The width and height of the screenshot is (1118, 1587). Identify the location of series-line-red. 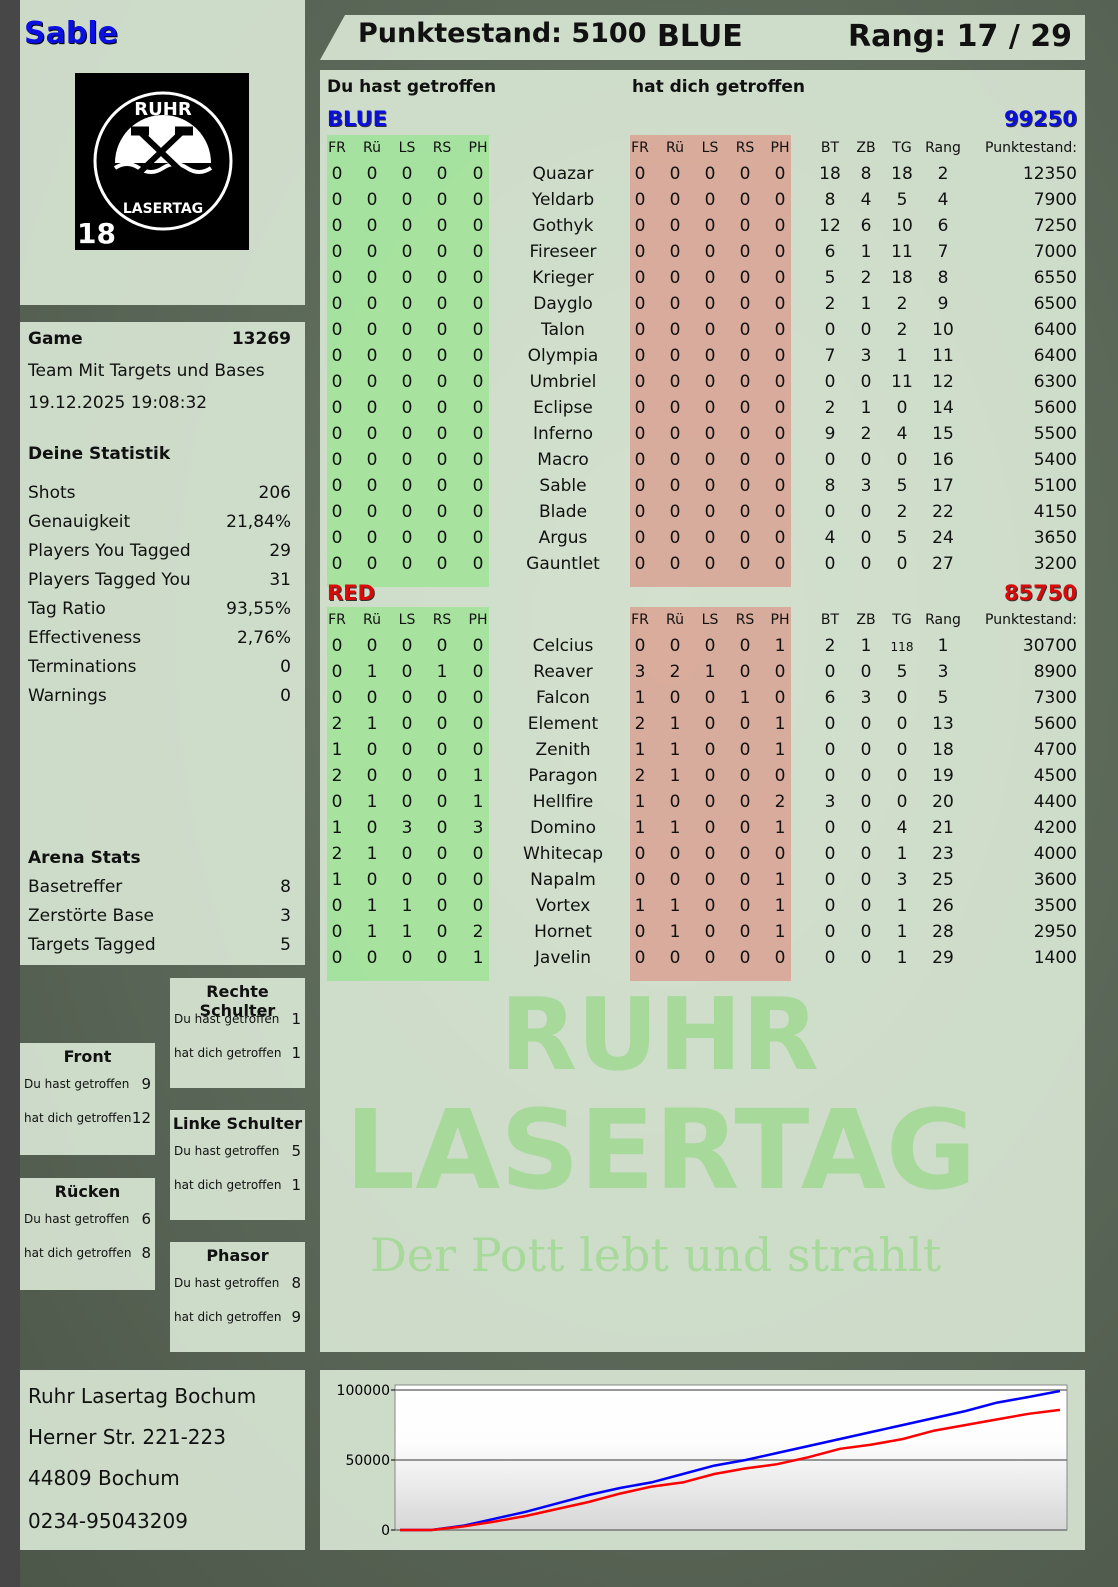
(730, 1470).